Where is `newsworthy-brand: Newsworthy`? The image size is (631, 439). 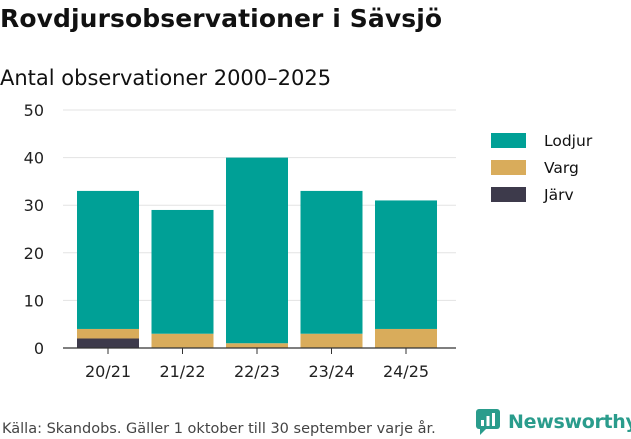 newsworthy-brand: Newsworthy is located at coordinates (553, 422).